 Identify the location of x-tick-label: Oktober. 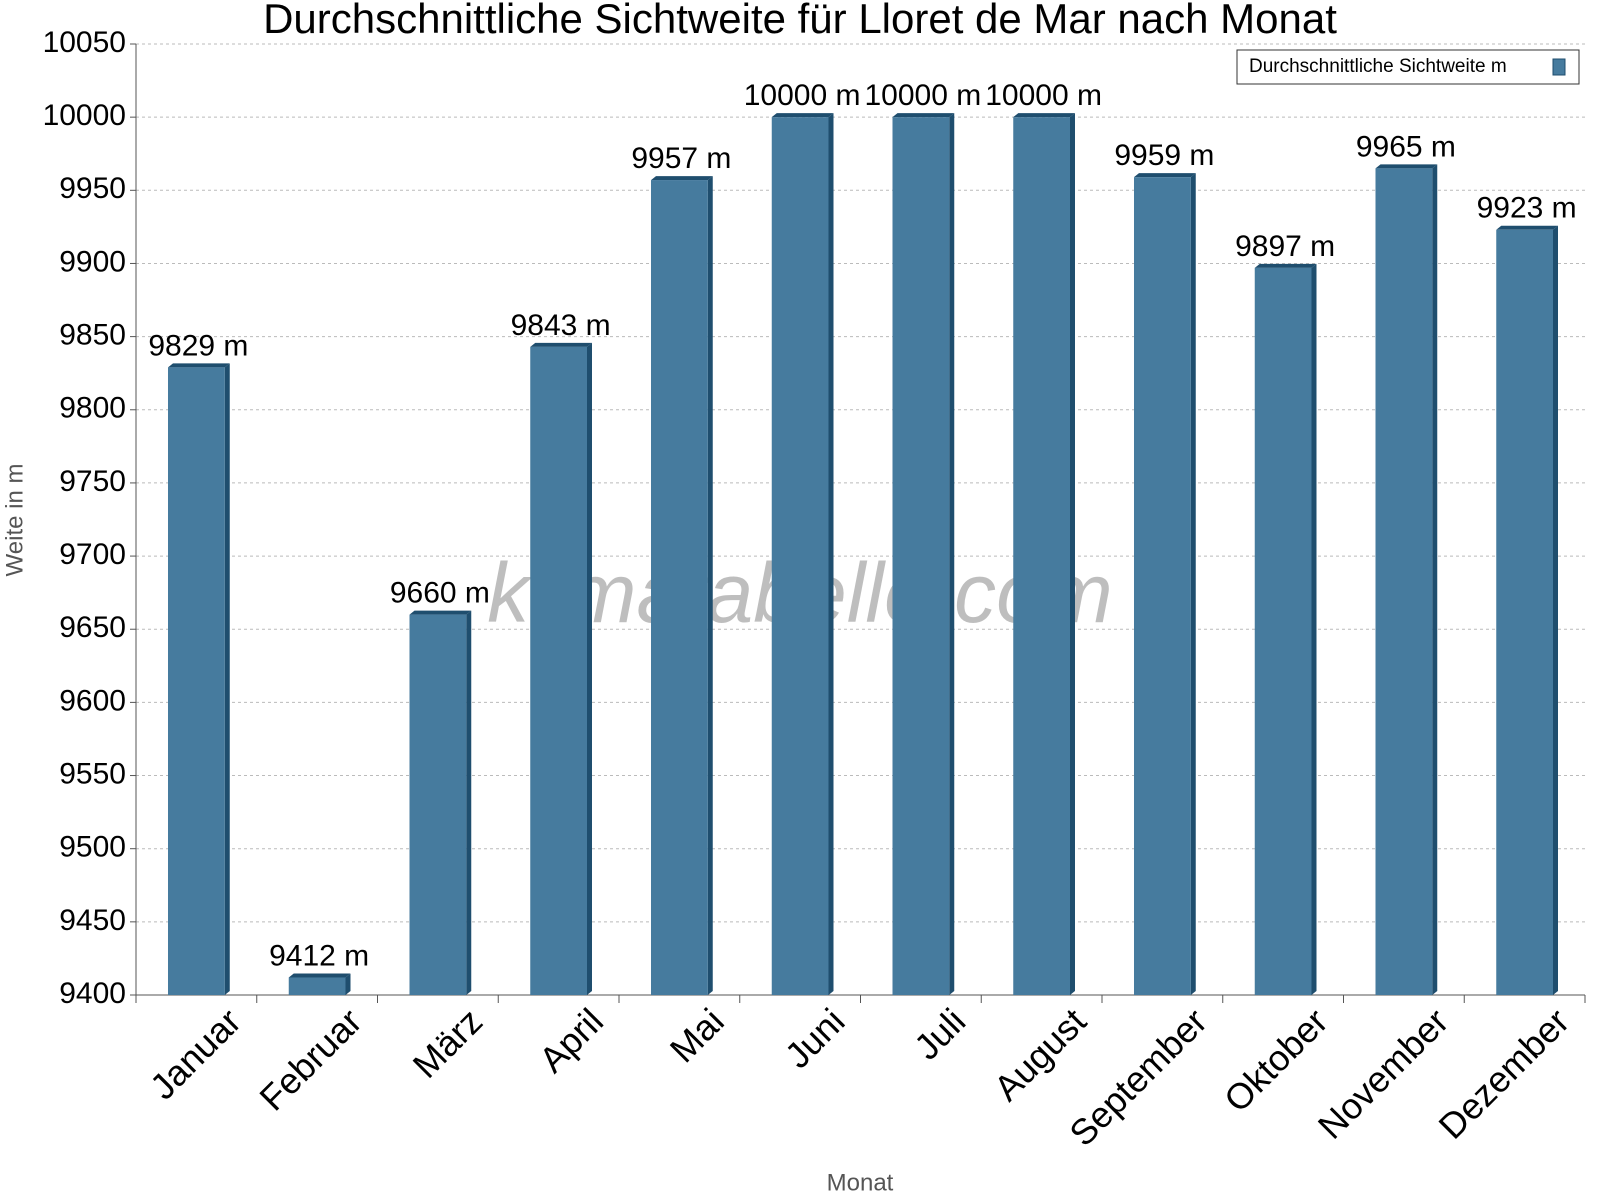
(1276, 1060).